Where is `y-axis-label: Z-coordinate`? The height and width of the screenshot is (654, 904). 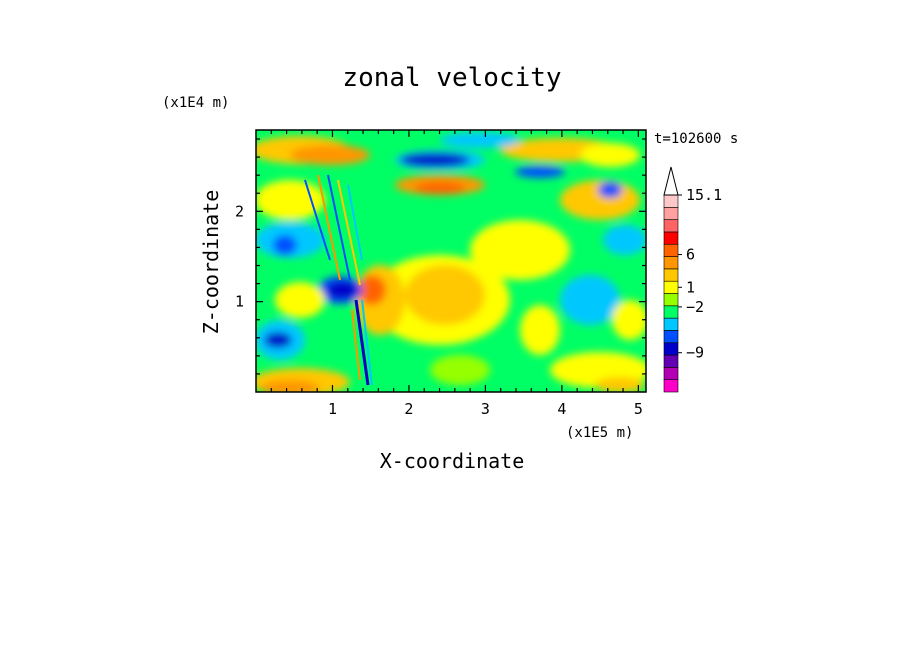 y-axis-label: Z-coordinate is located at coordinates (211, 262).